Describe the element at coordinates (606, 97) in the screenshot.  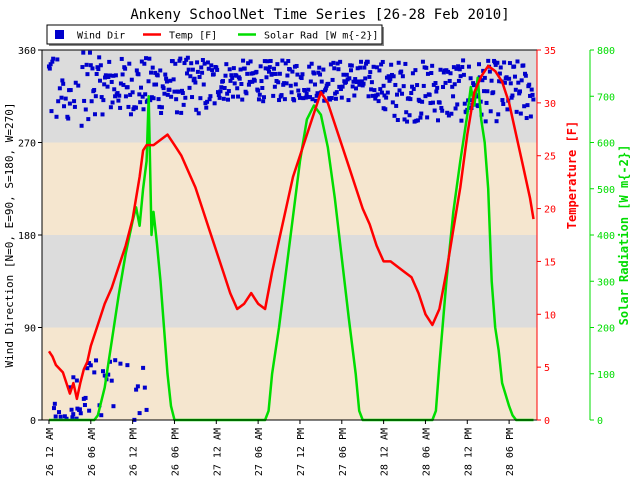
I see `solar-tick-label: 700` at that location.